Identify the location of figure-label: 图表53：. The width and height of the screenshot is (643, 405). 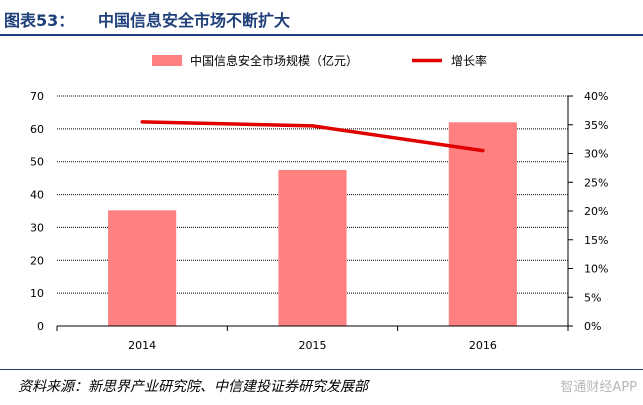
(39, 20).